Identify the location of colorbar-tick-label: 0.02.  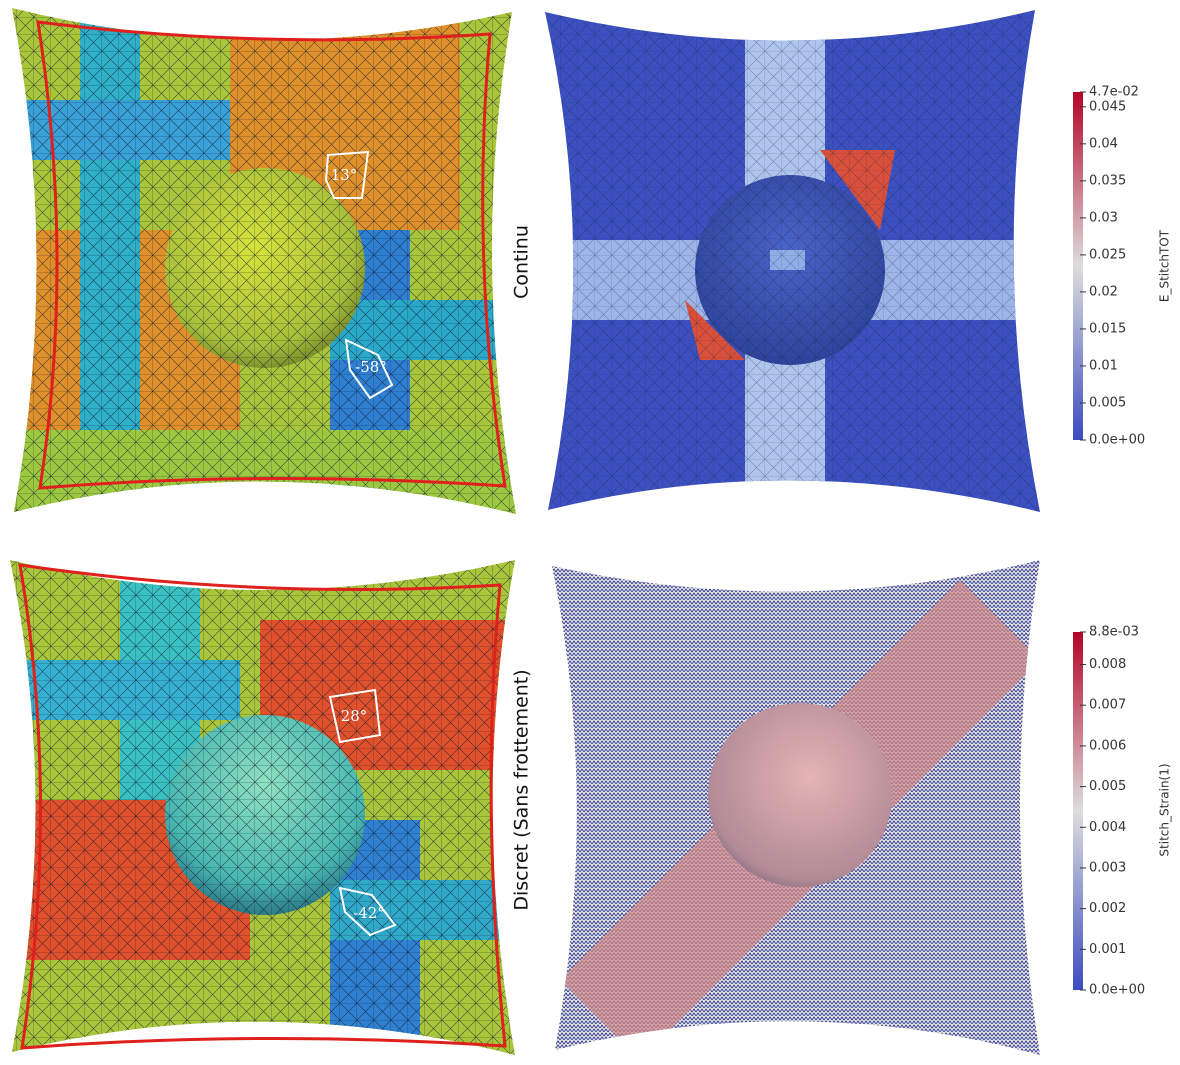
(1103, 291).